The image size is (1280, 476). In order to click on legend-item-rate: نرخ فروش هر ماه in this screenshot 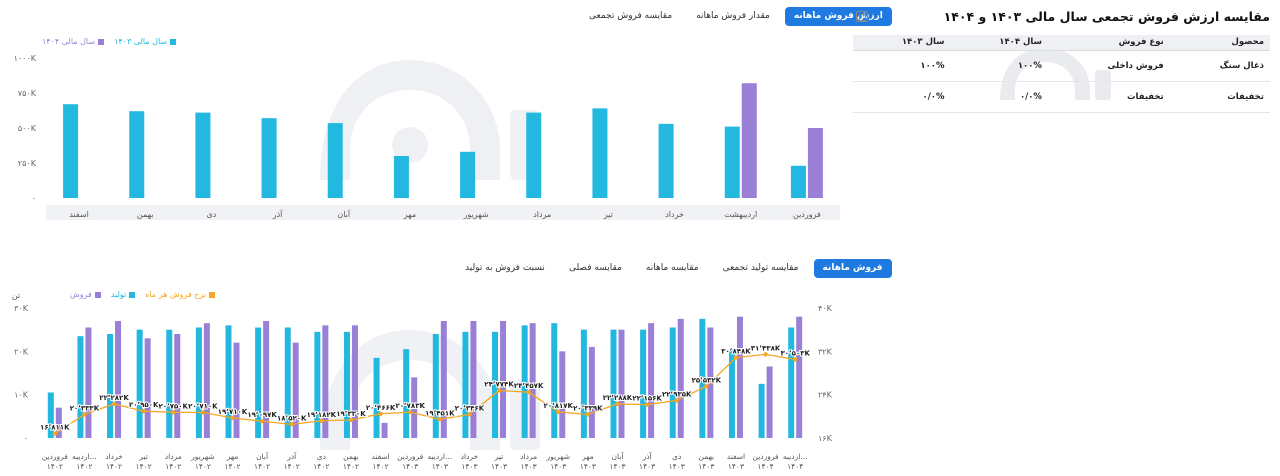, I will do `click(180, 294)`.